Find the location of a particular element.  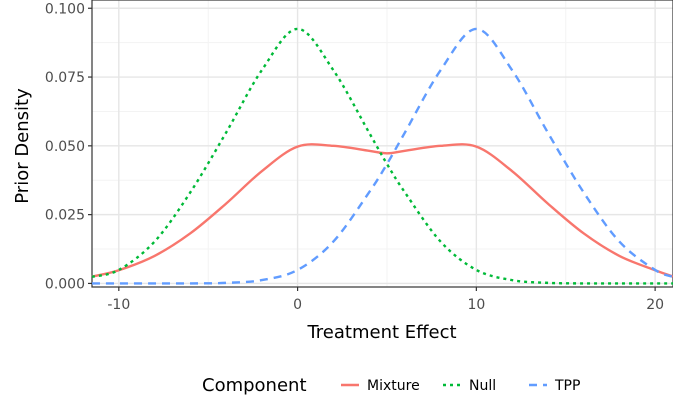

x-tick-label: 20 is located at coordinates (655, 305).